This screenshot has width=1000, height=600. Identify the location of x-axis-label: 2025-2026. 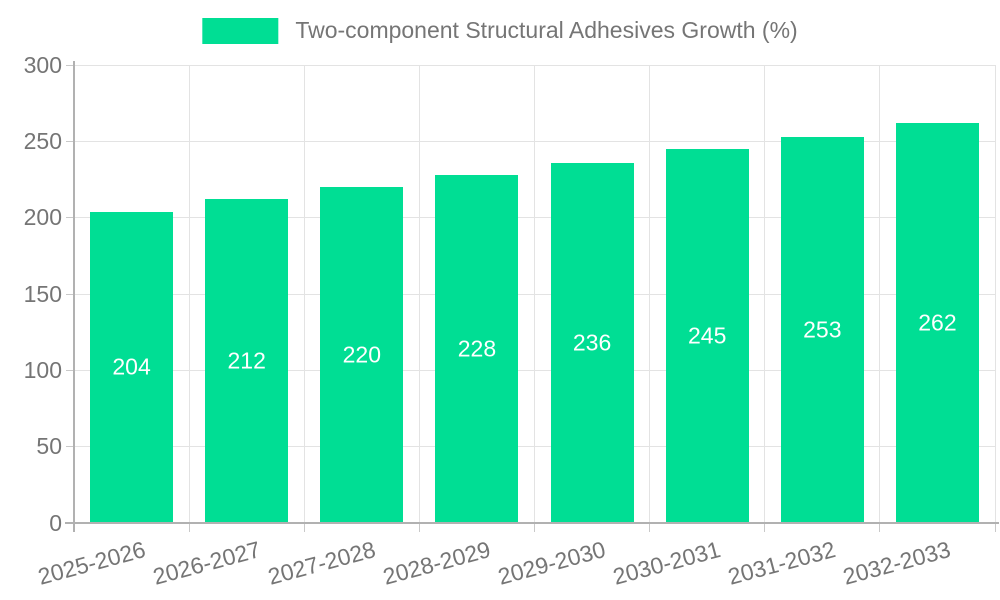
(91, 563).